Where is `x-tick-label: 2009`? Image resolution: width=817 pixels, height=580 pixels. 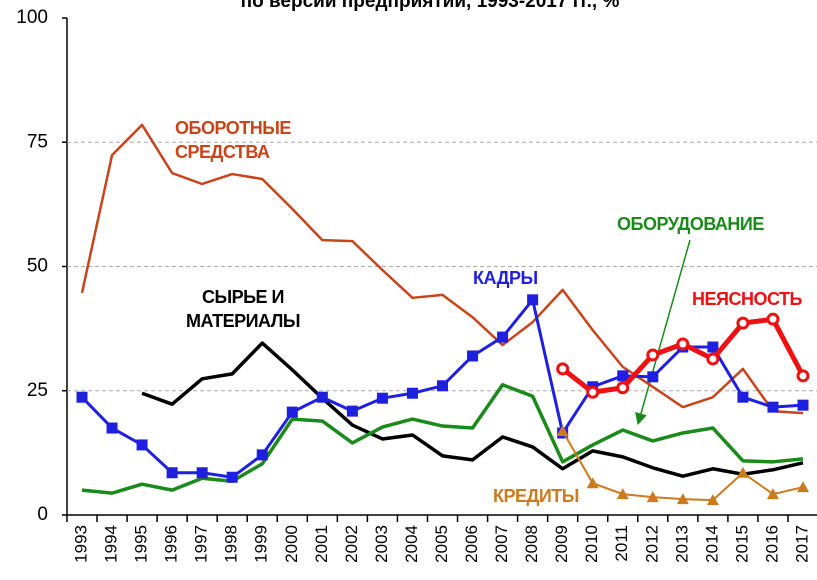
x-tick-label: 2009 is located at coordinates (561, 544).